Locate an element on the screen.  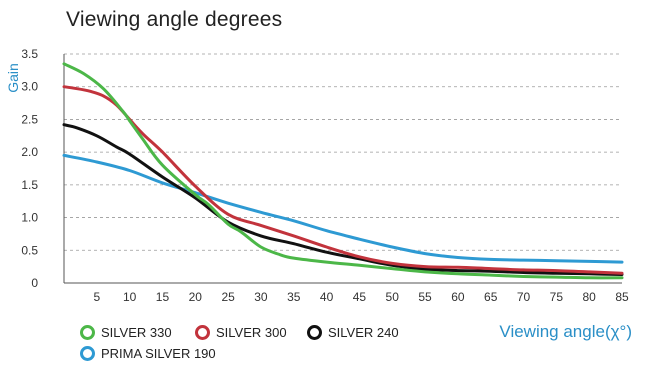
legend-item-silver-330: SILVER 330 is located at coordinates (126, 332).